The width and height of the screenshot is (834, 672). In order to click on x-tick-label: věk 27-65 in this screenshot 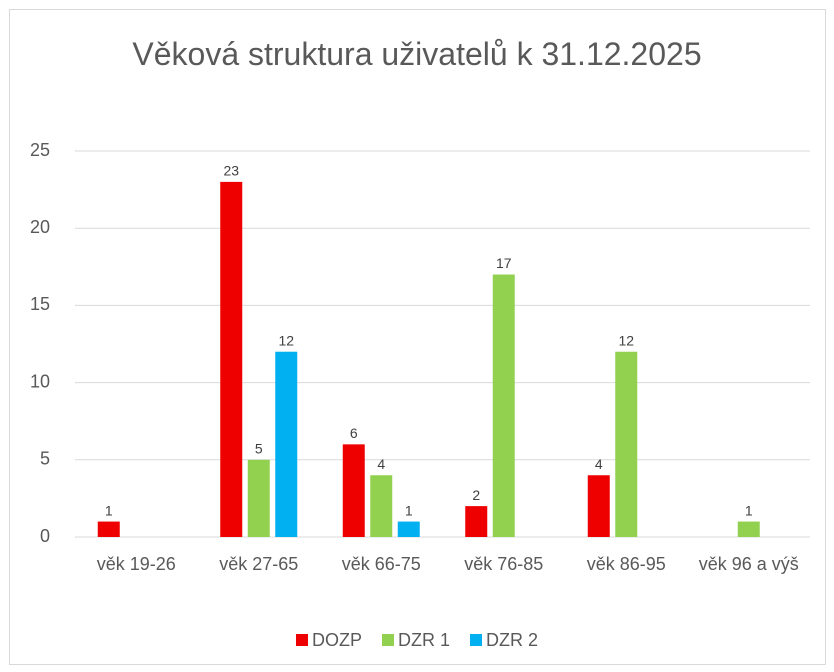, I will do `click(258, 564)`.